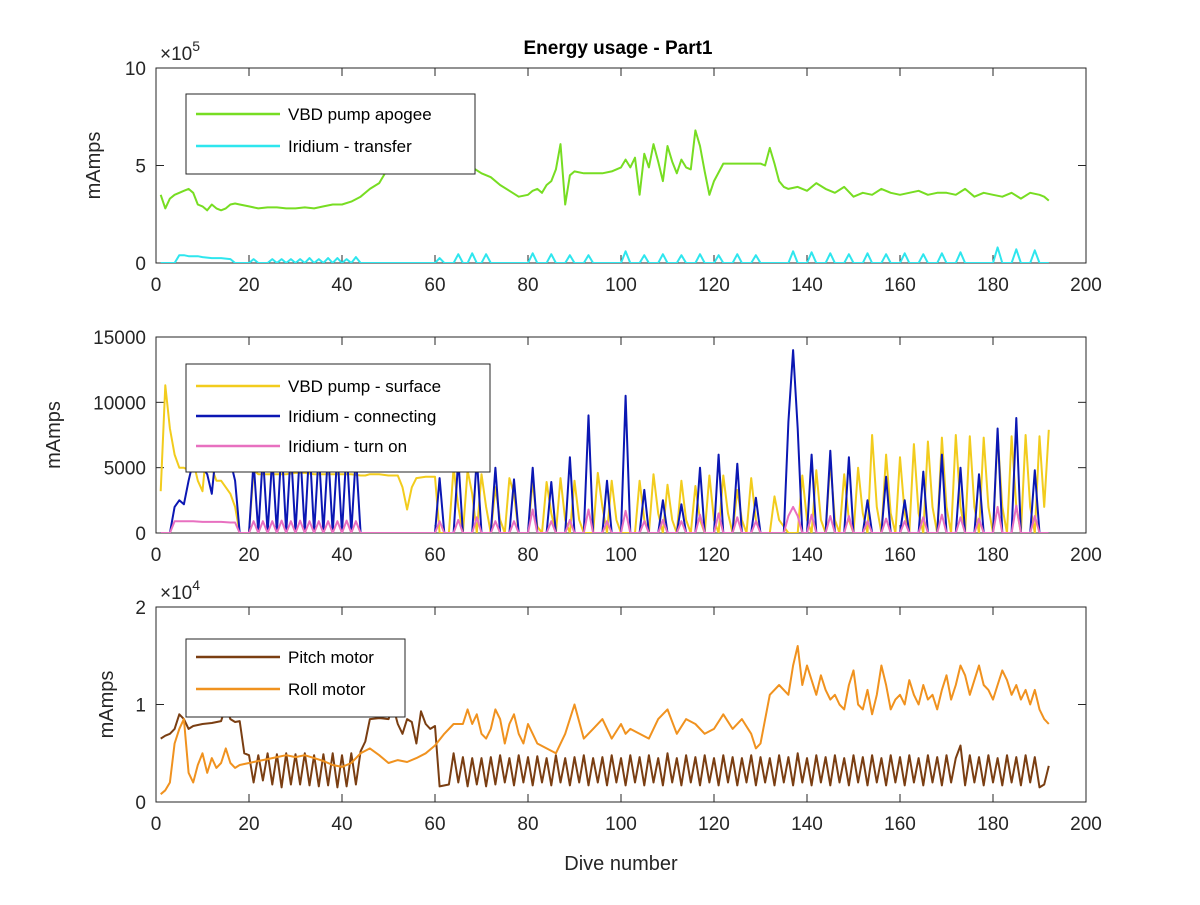 The width and height of the screenshot is (1200, 905). I want to click on y-tick-label: 5000, so click(125, 469).